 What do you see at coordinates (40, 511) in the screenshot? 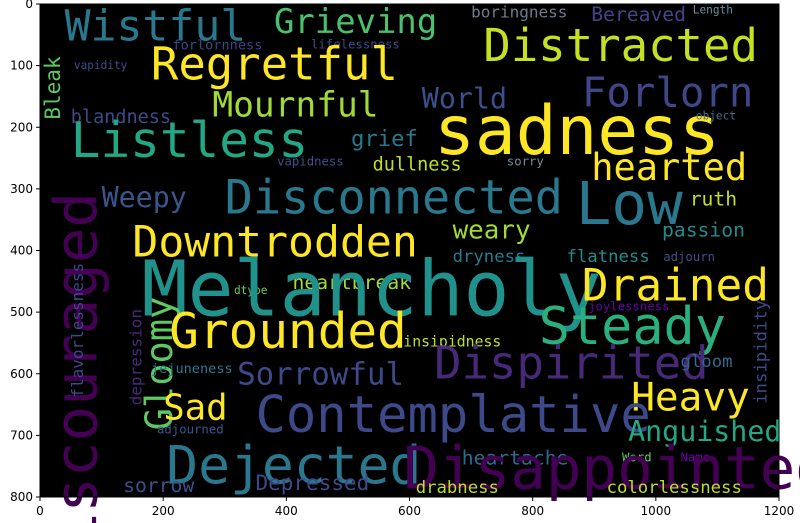
I see `x-tick-label: 0` at bounding box center [40, 511].